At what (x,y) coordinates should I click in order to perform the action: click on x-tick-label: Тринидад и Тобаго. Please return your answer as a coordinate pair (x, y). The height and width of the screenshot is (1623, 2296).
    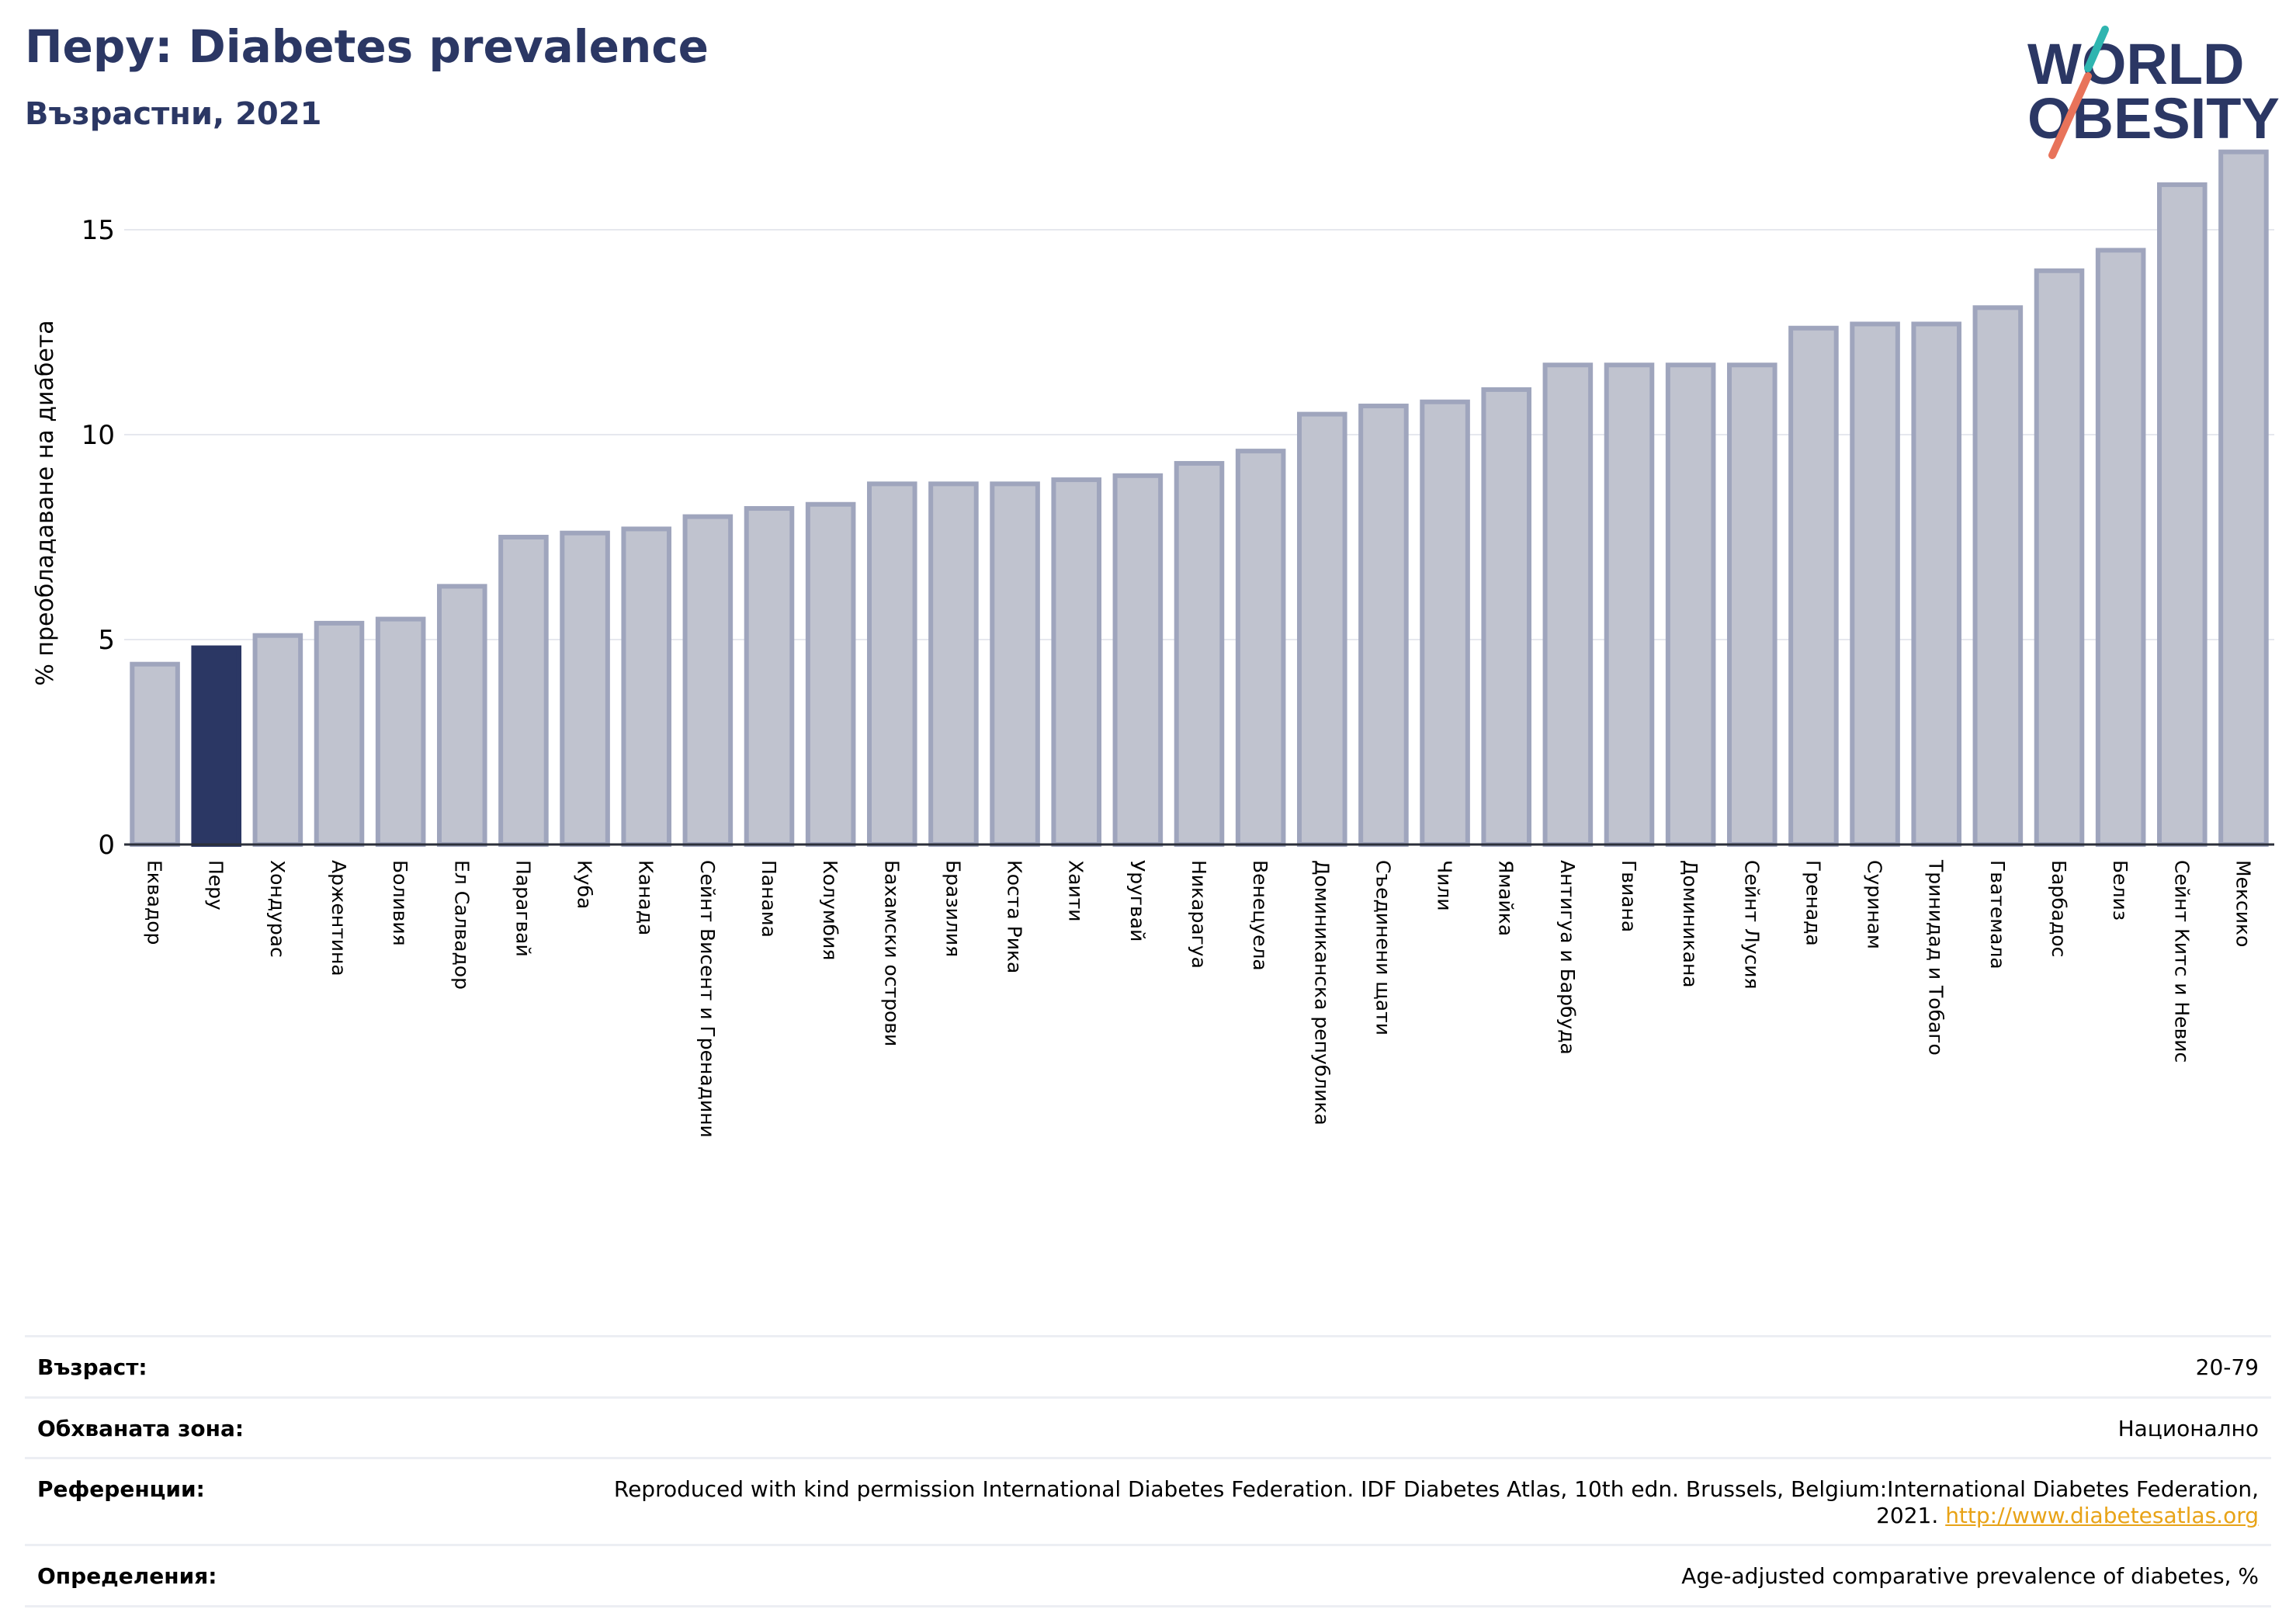
    Looking at the image, I should click on (1936, 957).